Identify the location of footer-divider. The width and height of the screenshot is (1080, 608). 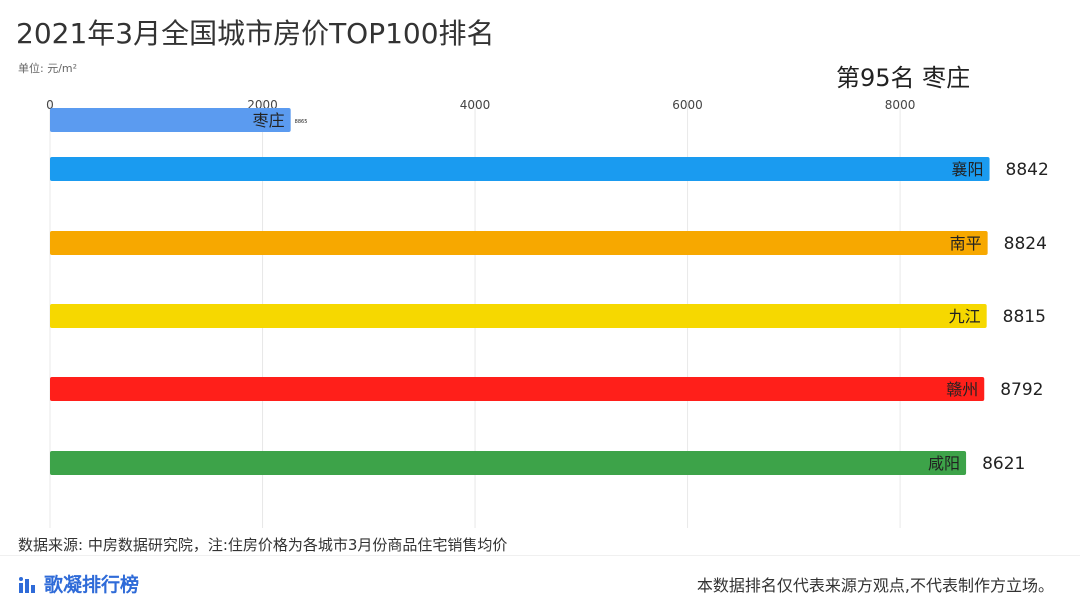
(540, 555).